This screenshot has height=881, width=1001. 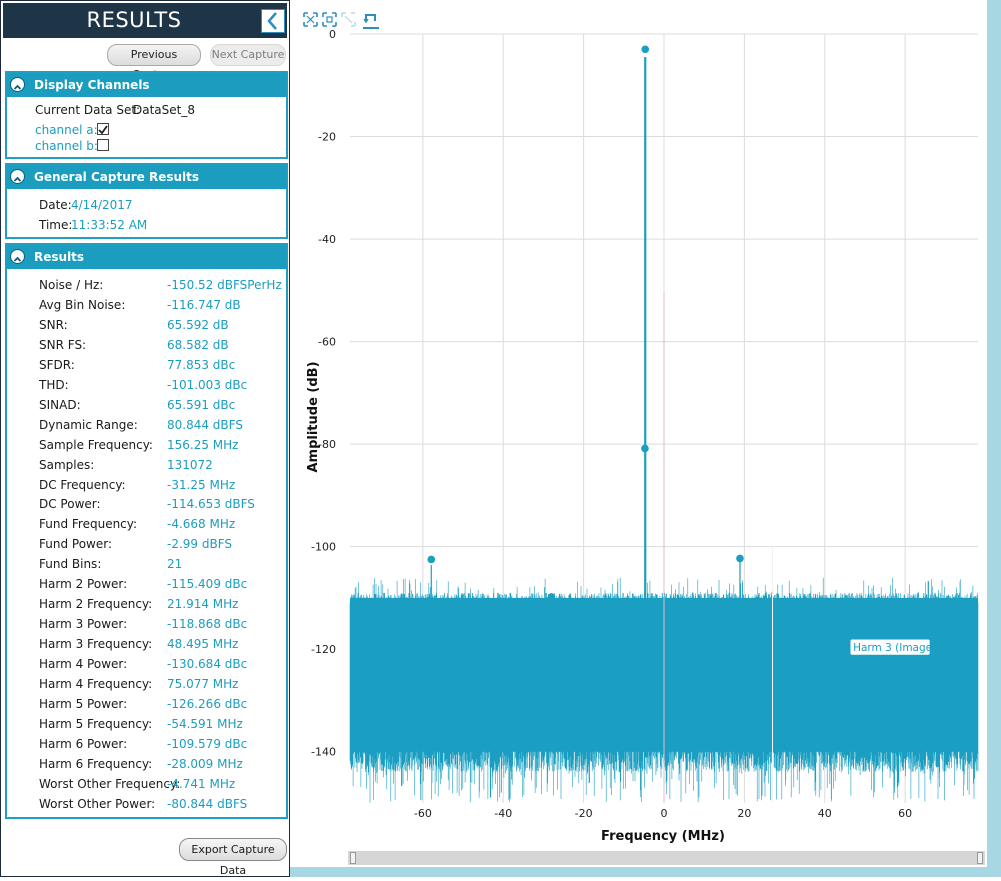 What do you see at coordinates (201, 404) in the screenshot?
I see `result-value: 65.591 dBc` at bounding box center [201, 404].